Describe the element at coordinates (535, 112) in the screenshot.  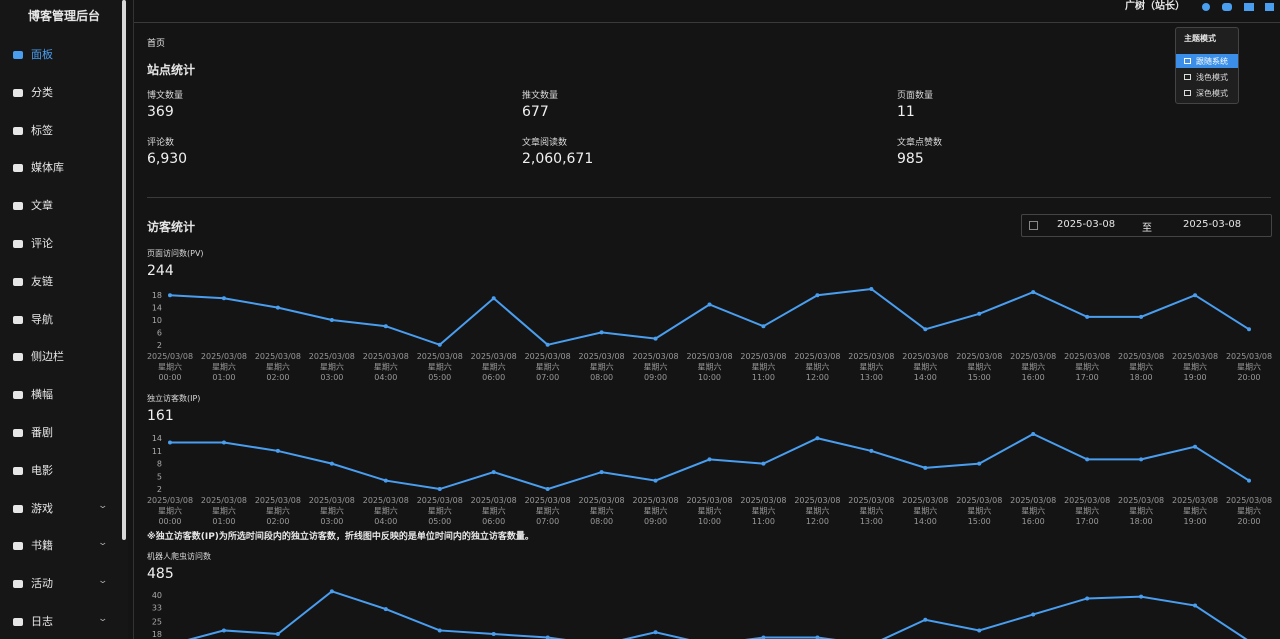
I see `stat-value: 677` at that location.